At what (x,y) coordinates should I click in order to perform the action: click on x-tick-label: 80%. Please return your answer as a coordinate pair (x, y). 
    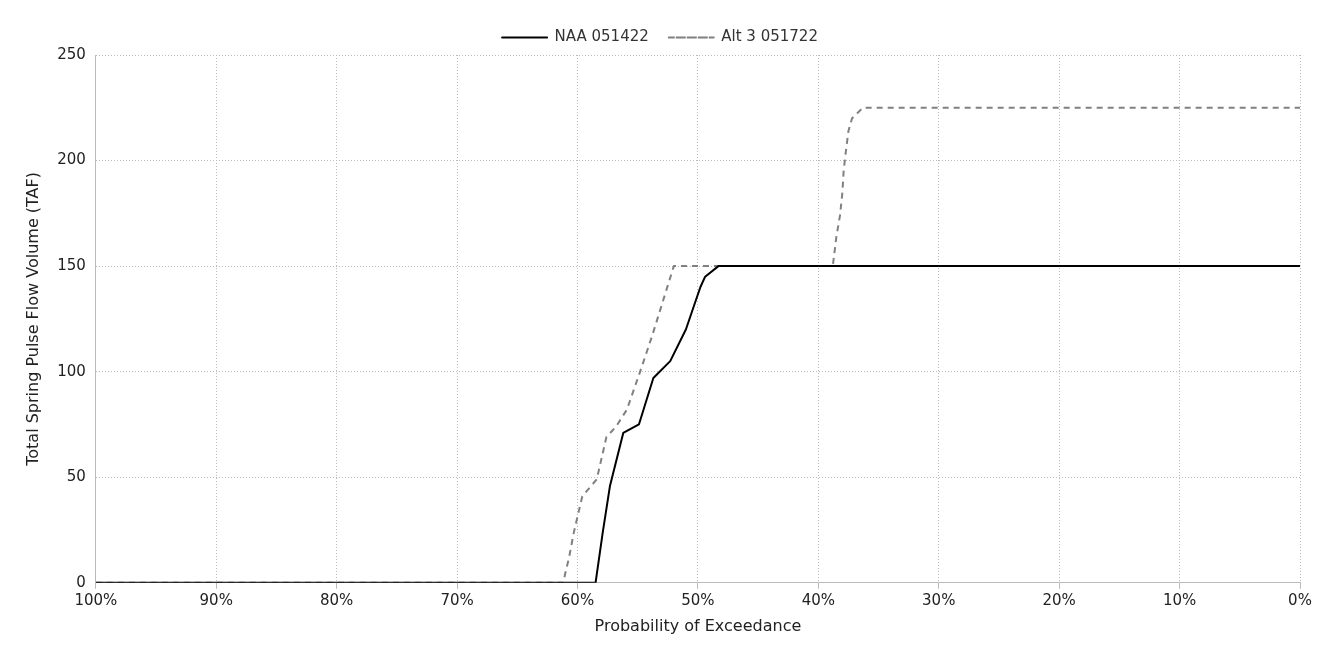
    Looking at the image, I should click on (336, 599).